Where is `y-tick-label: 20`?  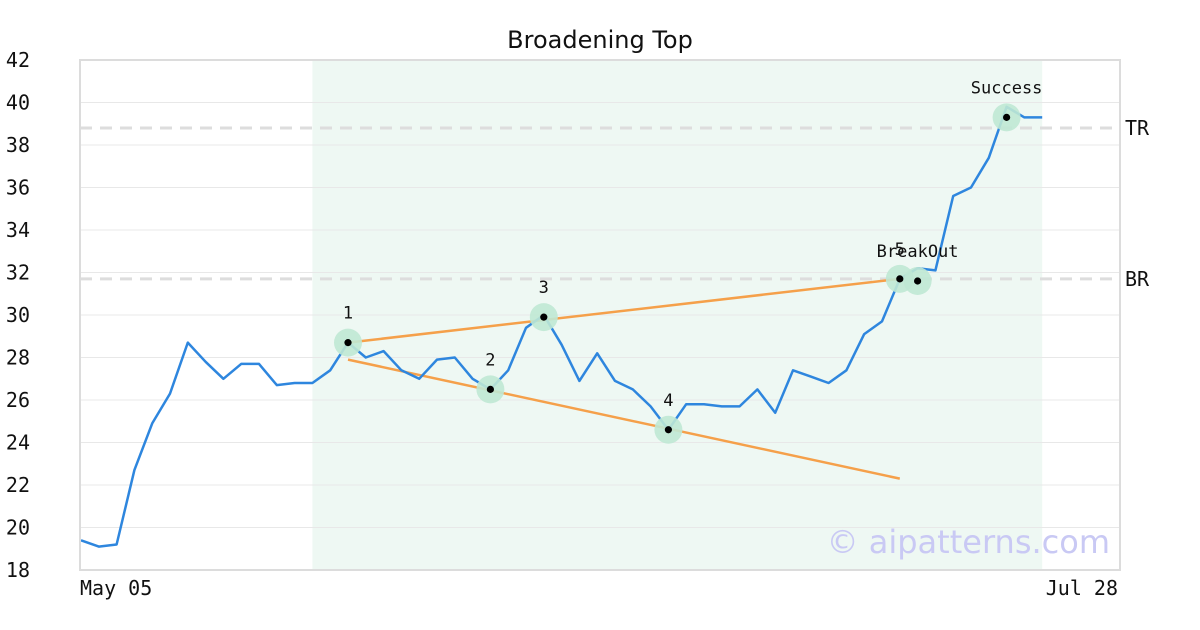 y-tick-label: 20 is located at coordinates (18, 528).